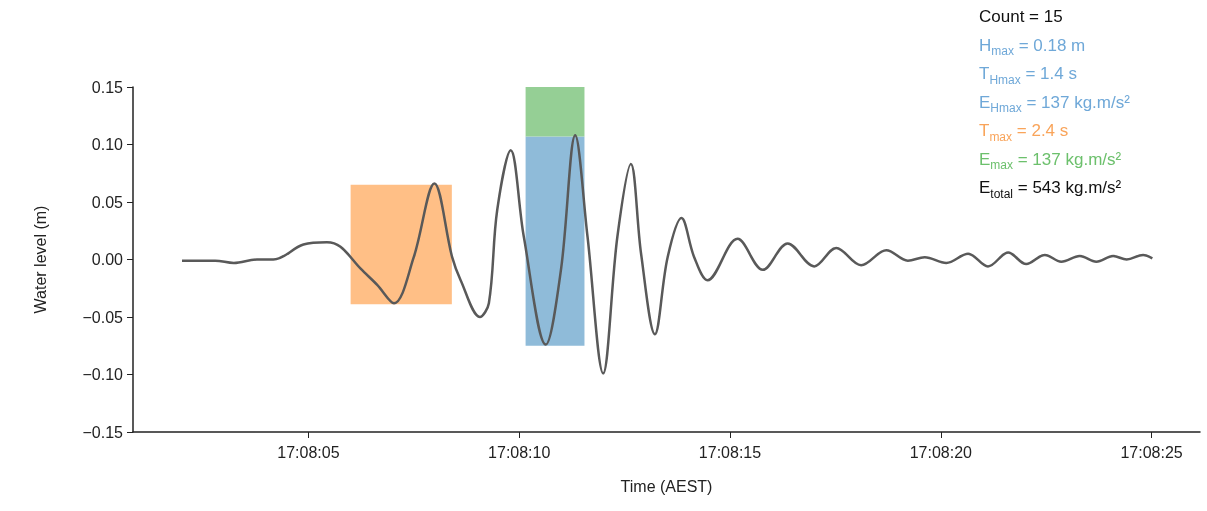  What do you see at coordinates (519, 452) in the screenshot?
I see `x-tick-label: 17:08:10` at bounding box center [519, 452].